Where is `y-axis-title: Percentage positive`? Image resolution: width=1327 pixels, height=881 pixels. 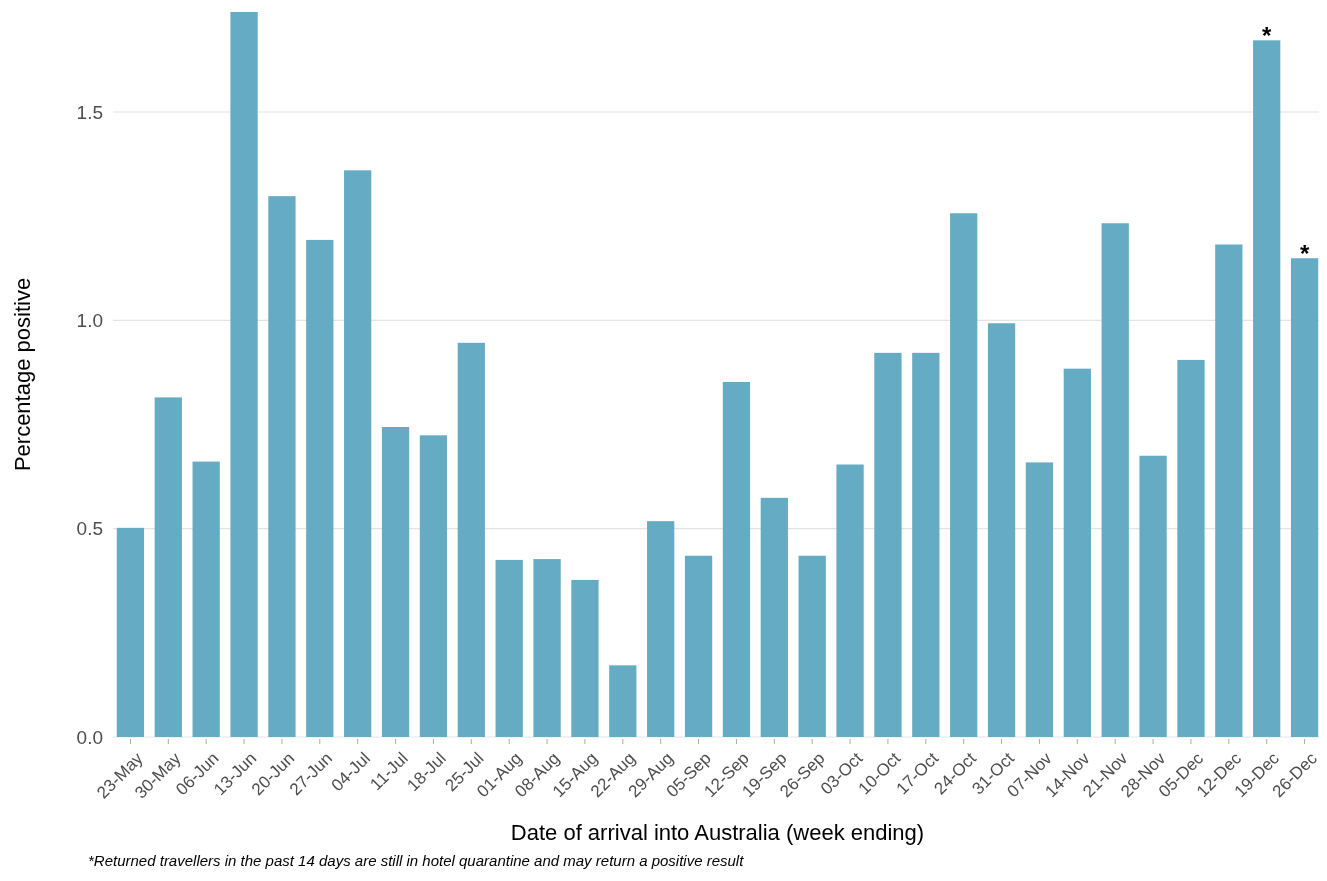 y-axis-title: Percentage positive is located at coordinates (22, 374).